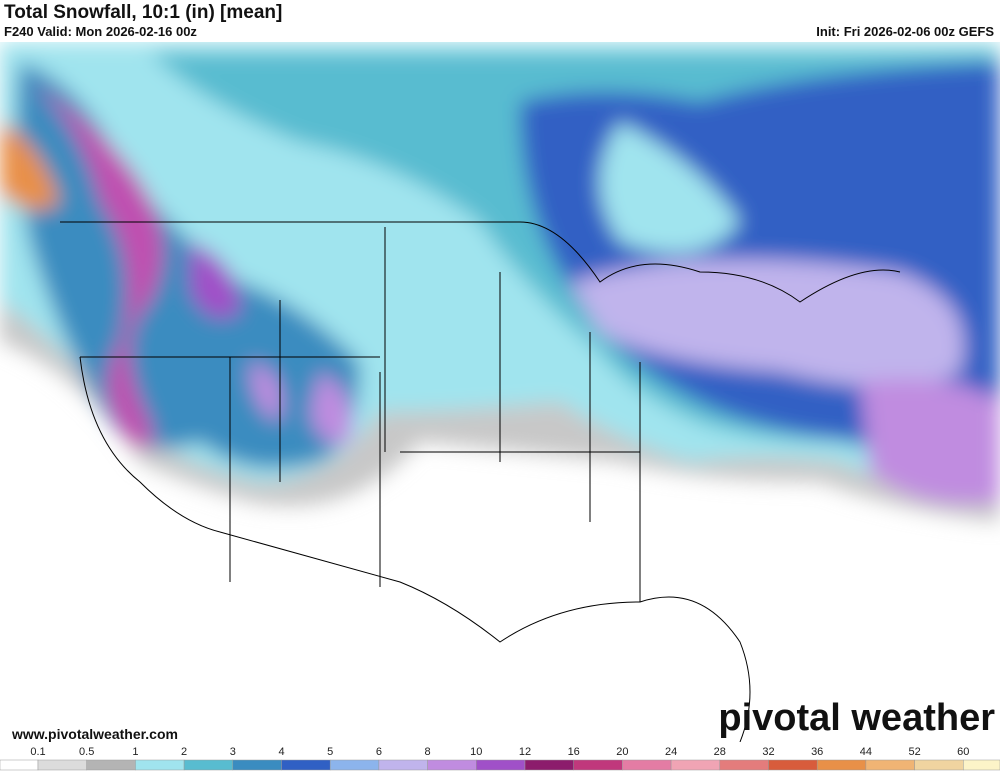  What do you see at coordinates (184, 752) in the screenshot?
I see `colorbar-label: 2` at bounding box center [184, 752].